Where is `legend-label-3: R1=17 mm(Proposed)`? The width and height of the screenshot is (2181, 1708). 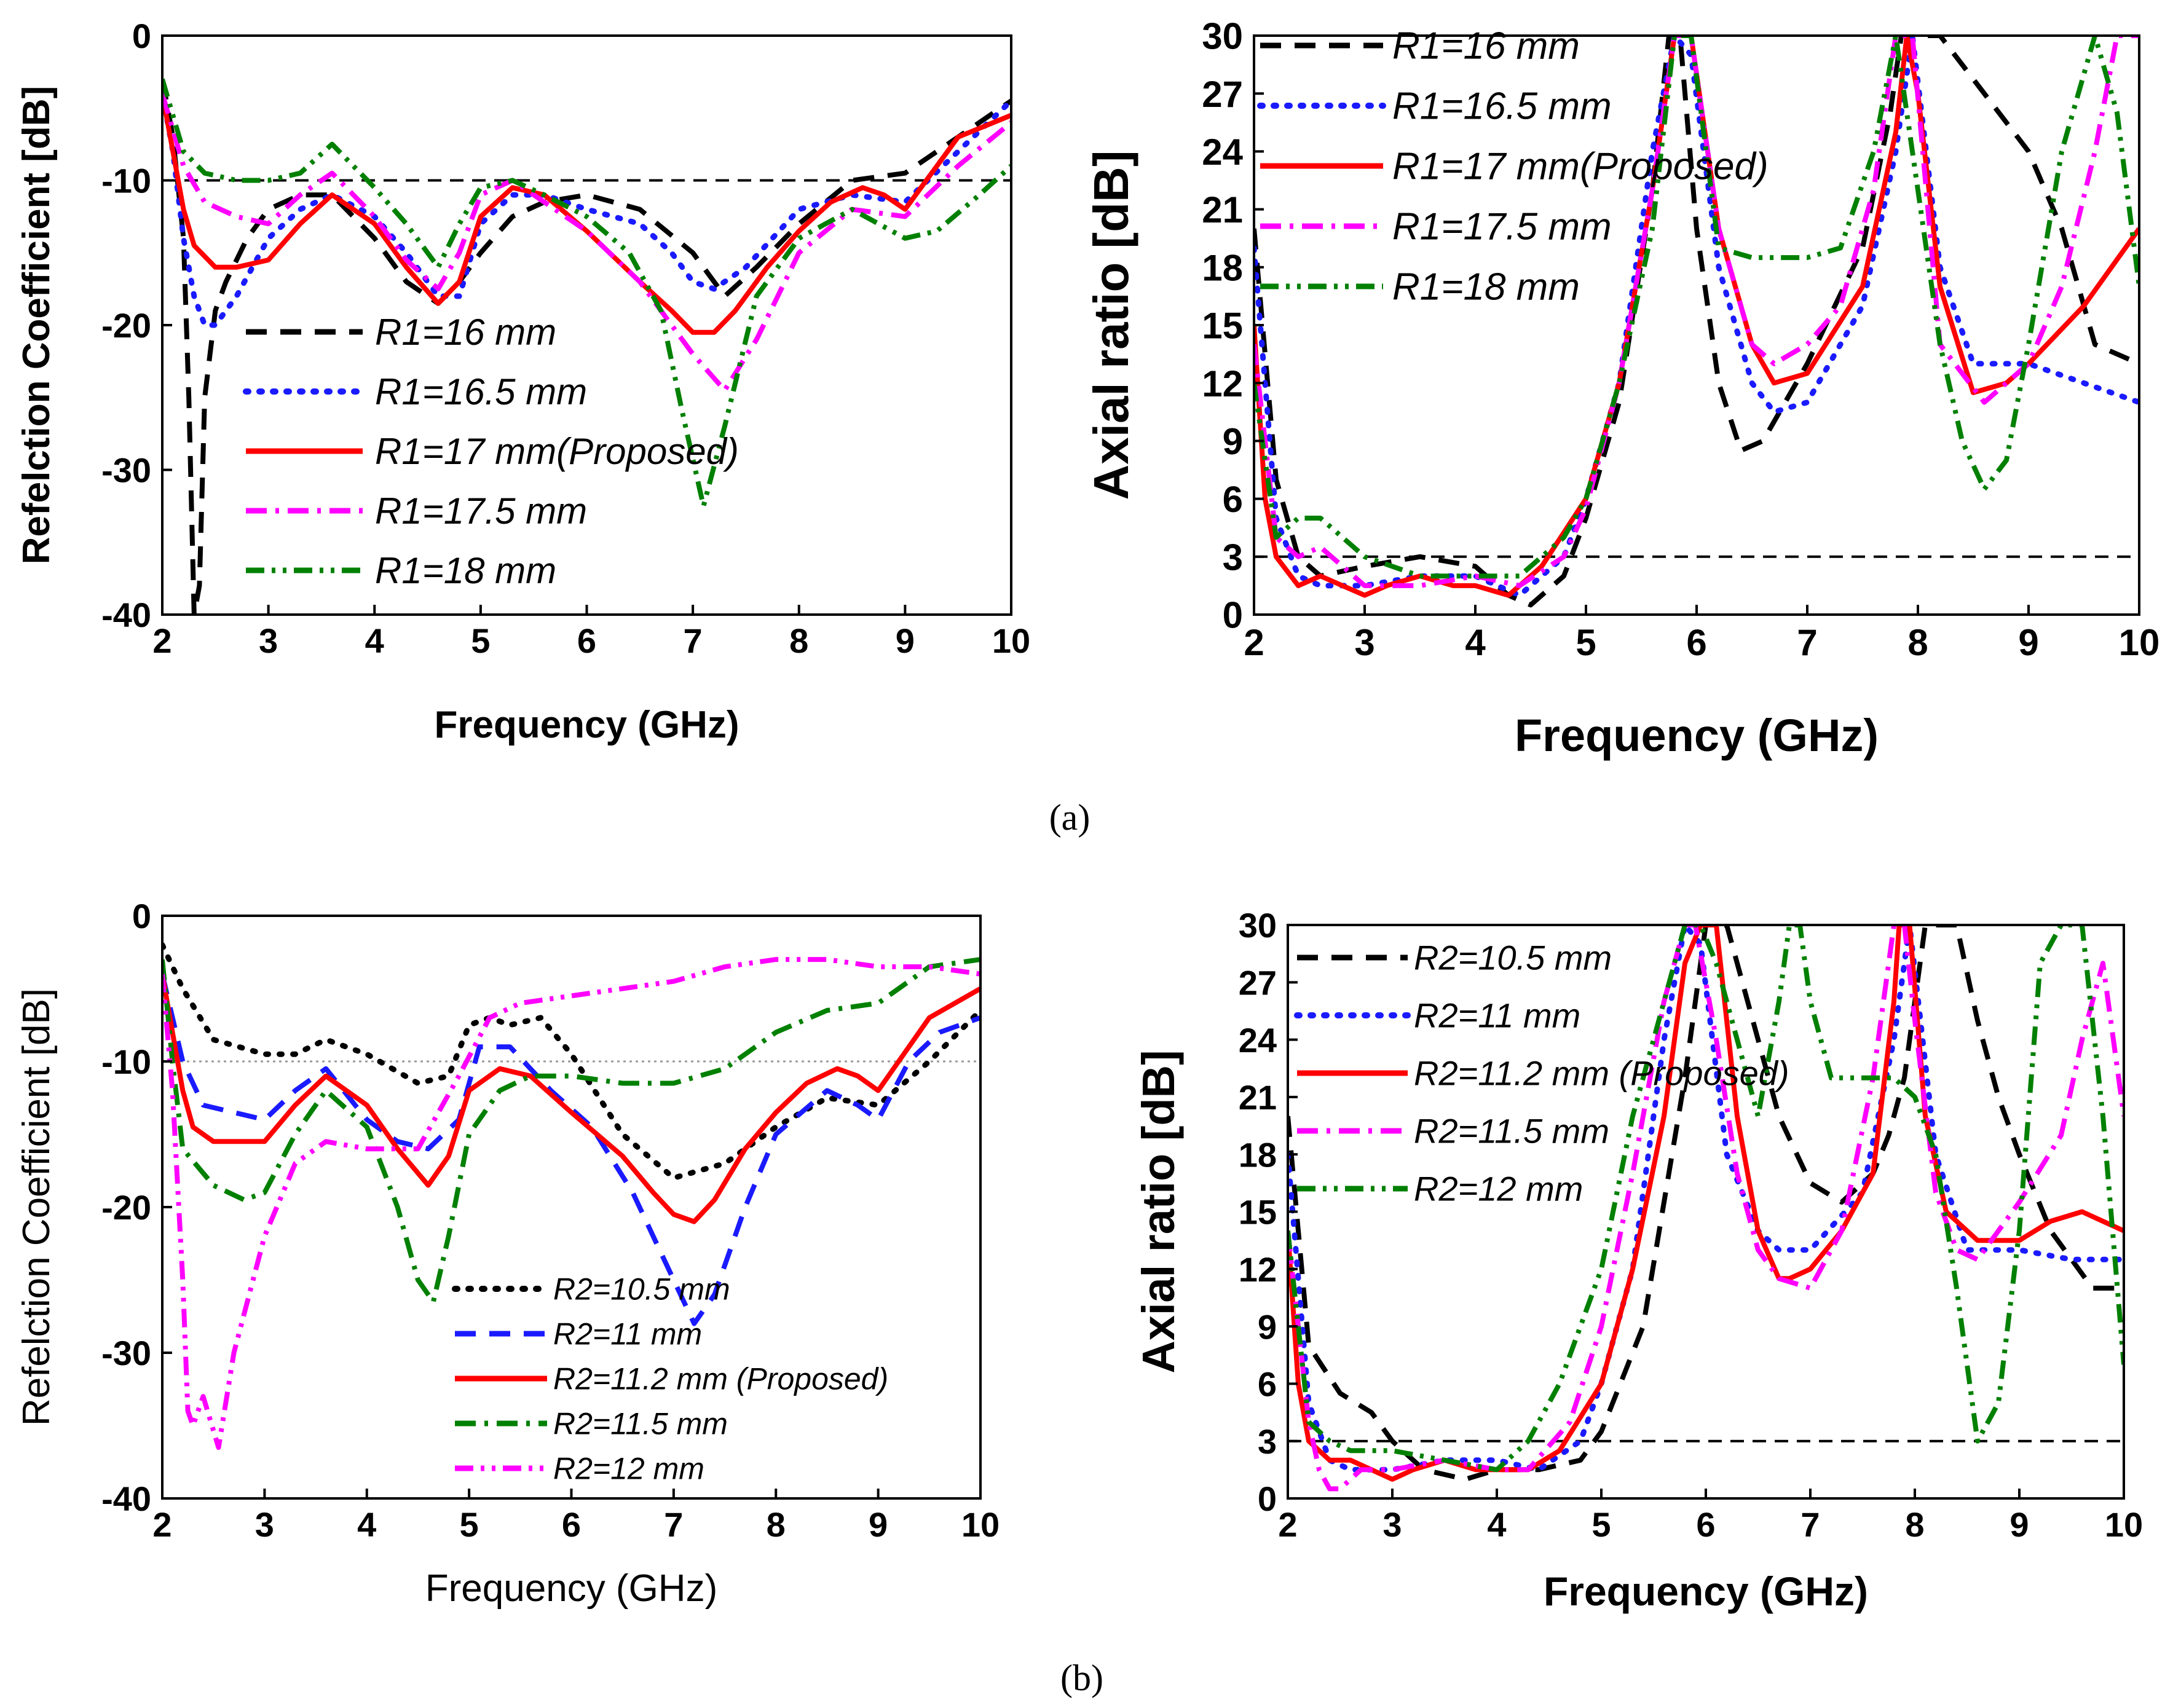
legend-label-3: R1=17 mm(Proposed) is located at coordinates (1580, 167).